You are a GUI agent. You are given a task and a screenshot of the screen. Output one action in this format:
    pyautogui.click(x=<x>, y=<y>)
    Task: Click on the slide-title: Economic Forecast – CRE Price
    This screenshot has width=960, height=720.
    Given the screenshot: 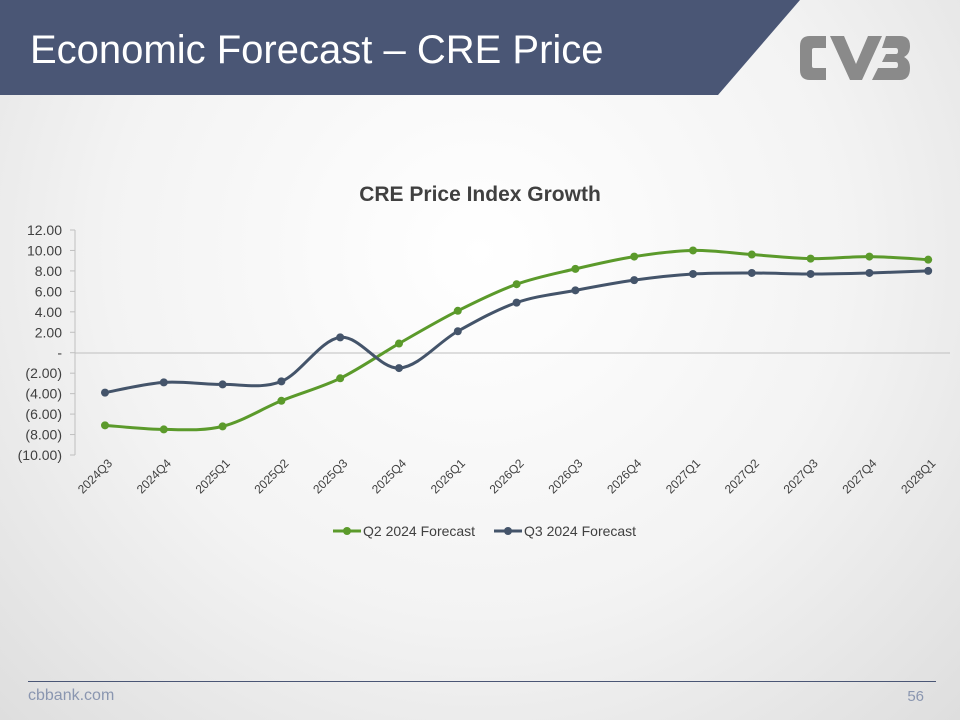 What is the action you would take?
    pyautogui.click(x=317, y=50)
    